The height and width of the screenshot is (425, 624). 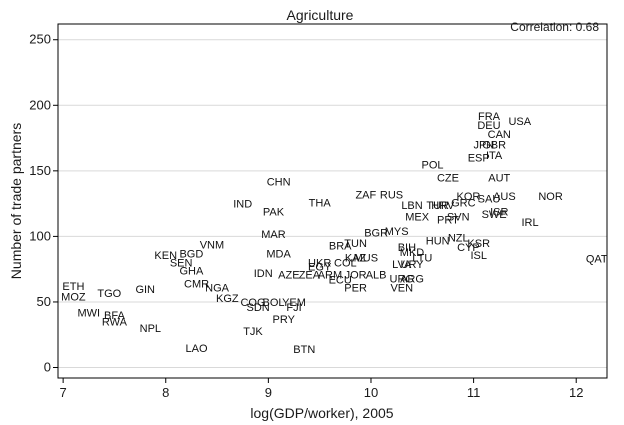 I want to click on data-point-label: ISR, so click(x=499, y=212).